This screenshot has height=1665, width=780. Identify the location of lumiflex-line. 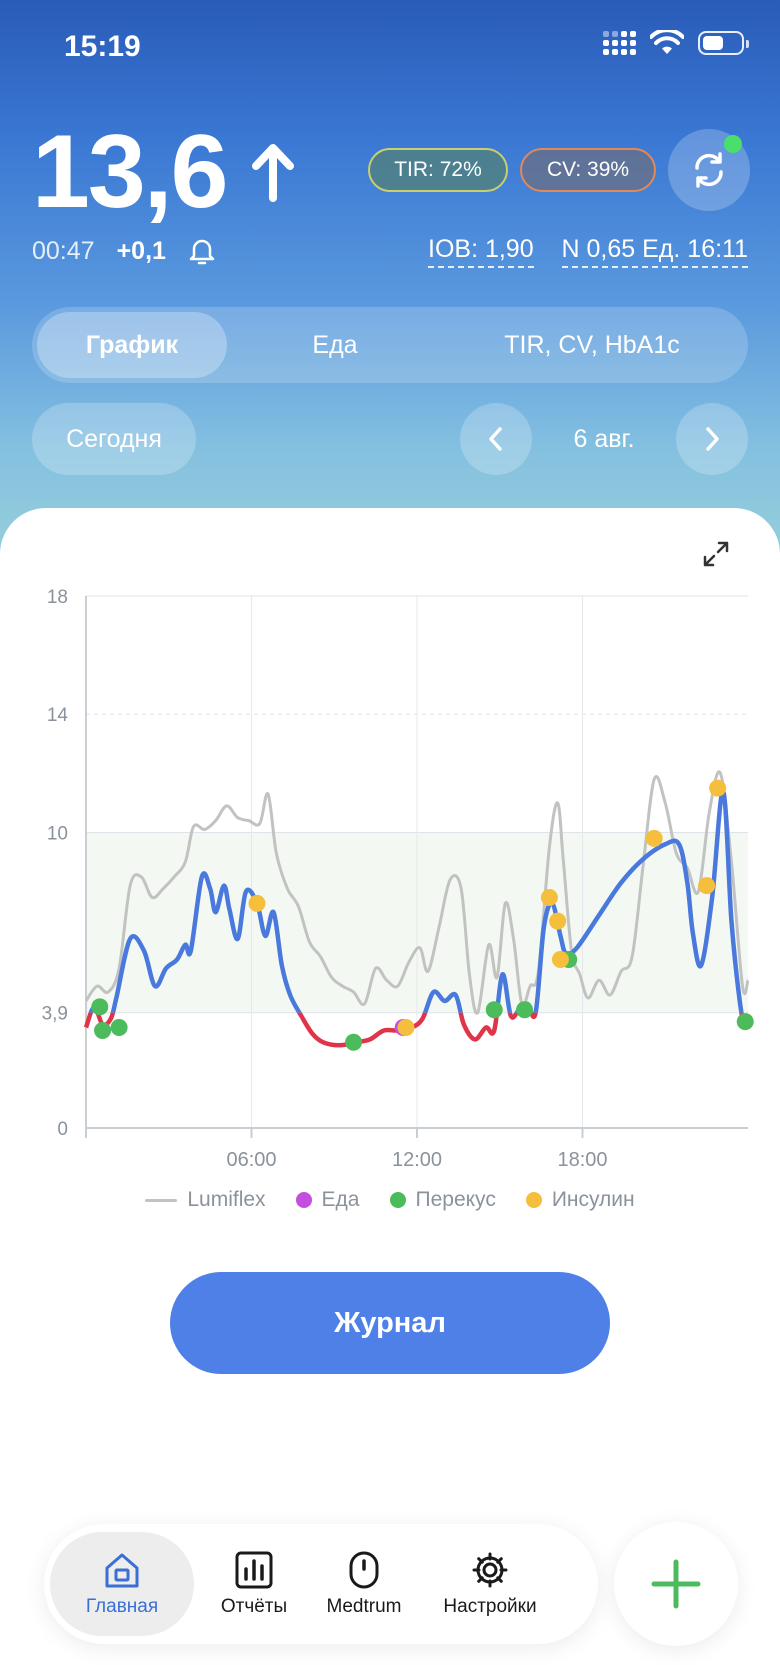
(417, 892).